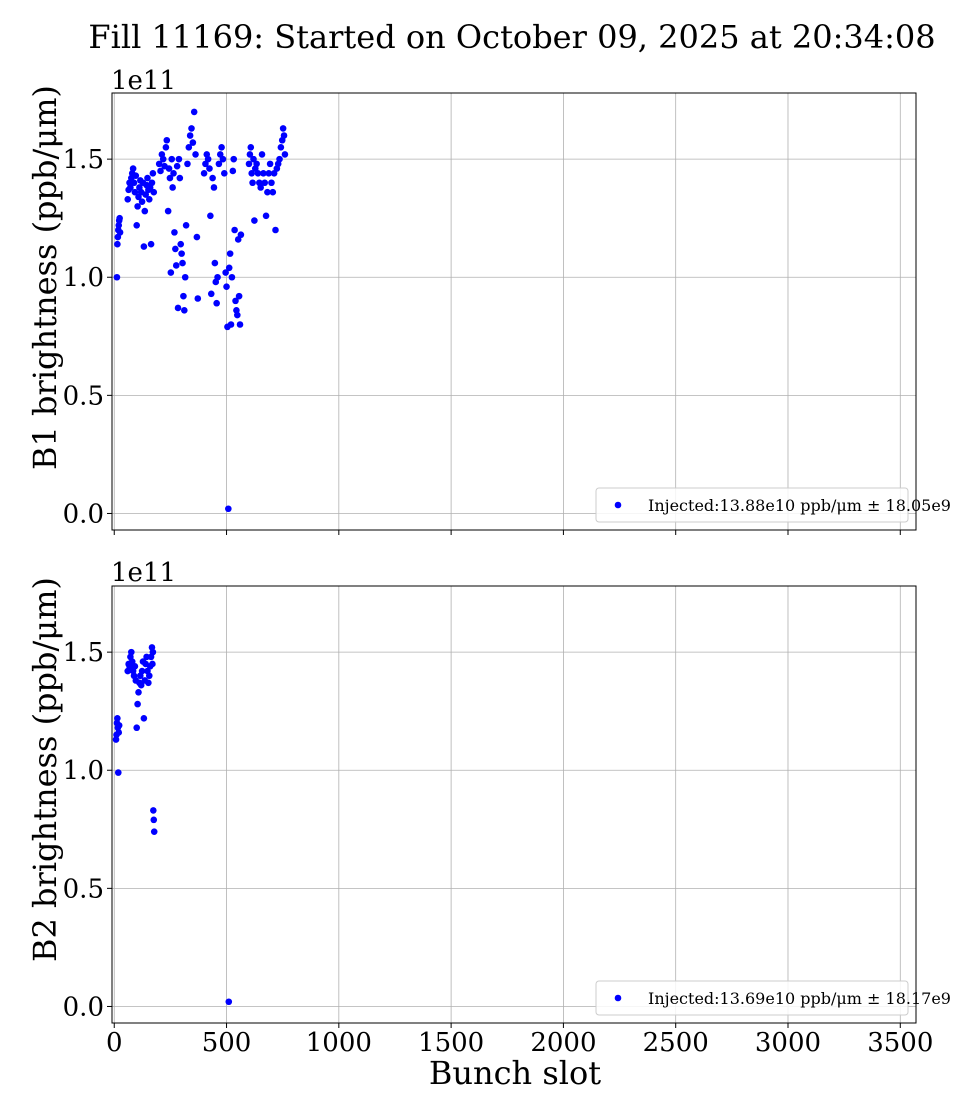 The width and height of the screenshot is (960, 1120). Describe the element at coordinates (618, 505) in the screenshot. I see `top-legend-marker` at that location.